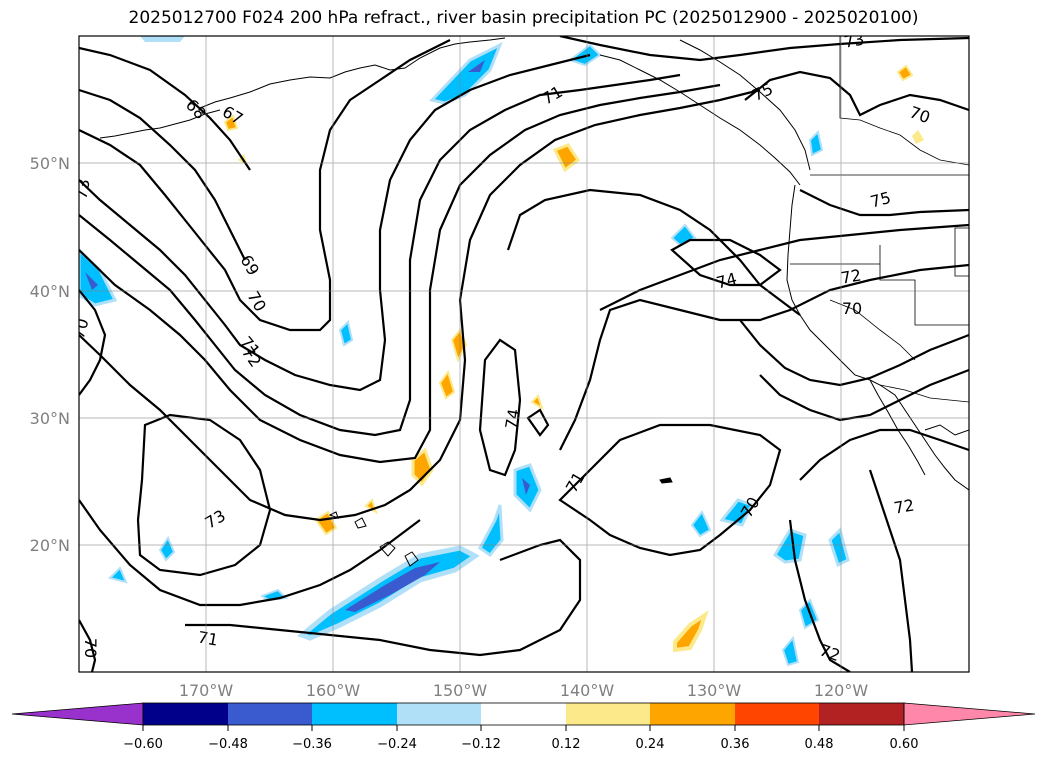 This screenshot has height=765, width=1047. Describe the element at coordinates (784, 267) in the screenshot. I see `contour-72-east` at that location.